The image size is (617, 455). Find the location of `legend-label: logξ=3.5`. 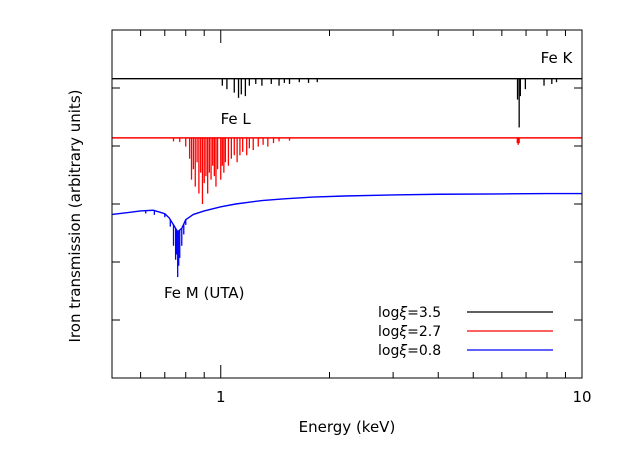

legend-label: logξ=3.5 is located at coordinates (409, 313).